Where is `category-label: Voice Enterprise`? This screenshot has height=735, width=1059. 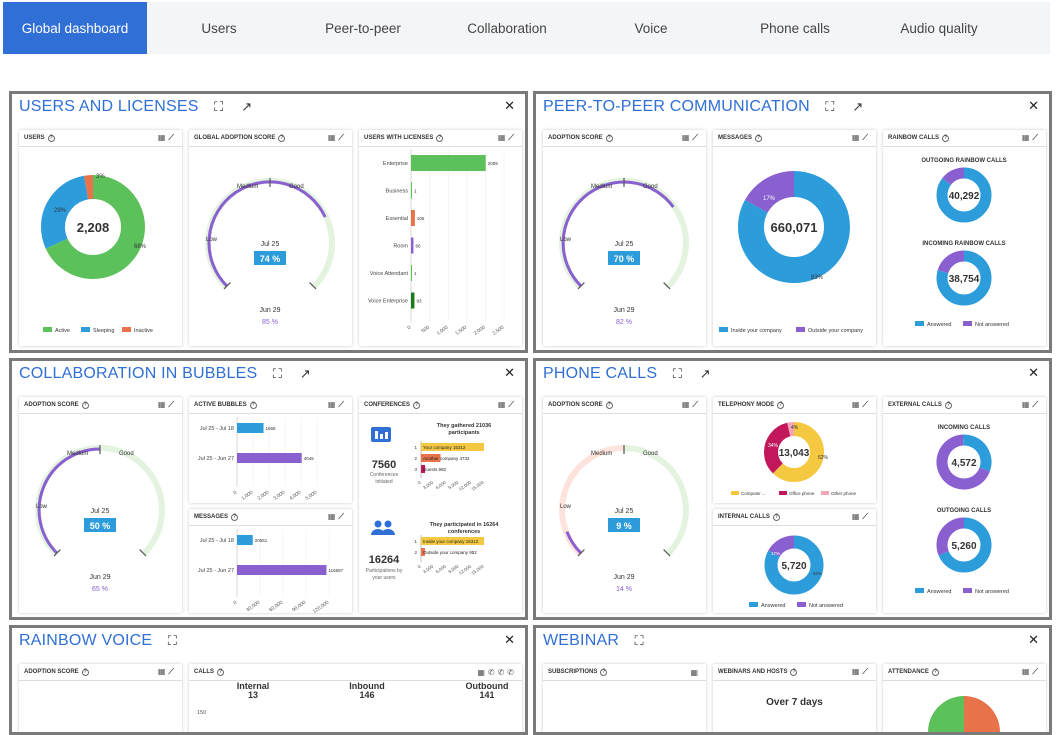 category-label: Voice Enterprise is located at coordinates (388, 302).